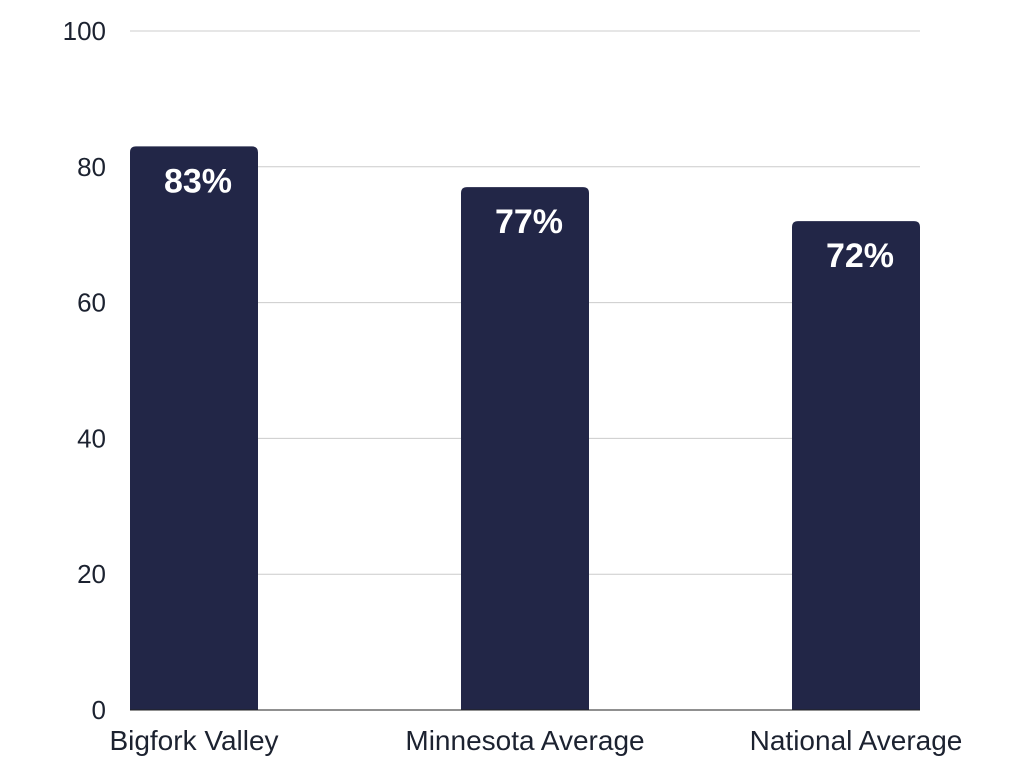  I want to click on y-tick-label: 40, so click(91, 438).